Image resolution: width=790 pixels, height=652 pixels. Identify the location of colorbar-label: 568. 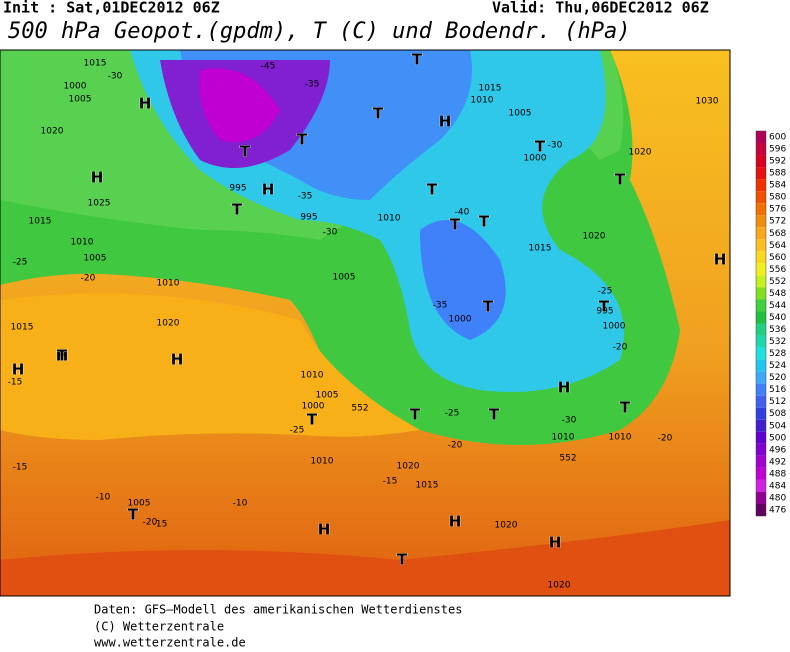
(777, 234).